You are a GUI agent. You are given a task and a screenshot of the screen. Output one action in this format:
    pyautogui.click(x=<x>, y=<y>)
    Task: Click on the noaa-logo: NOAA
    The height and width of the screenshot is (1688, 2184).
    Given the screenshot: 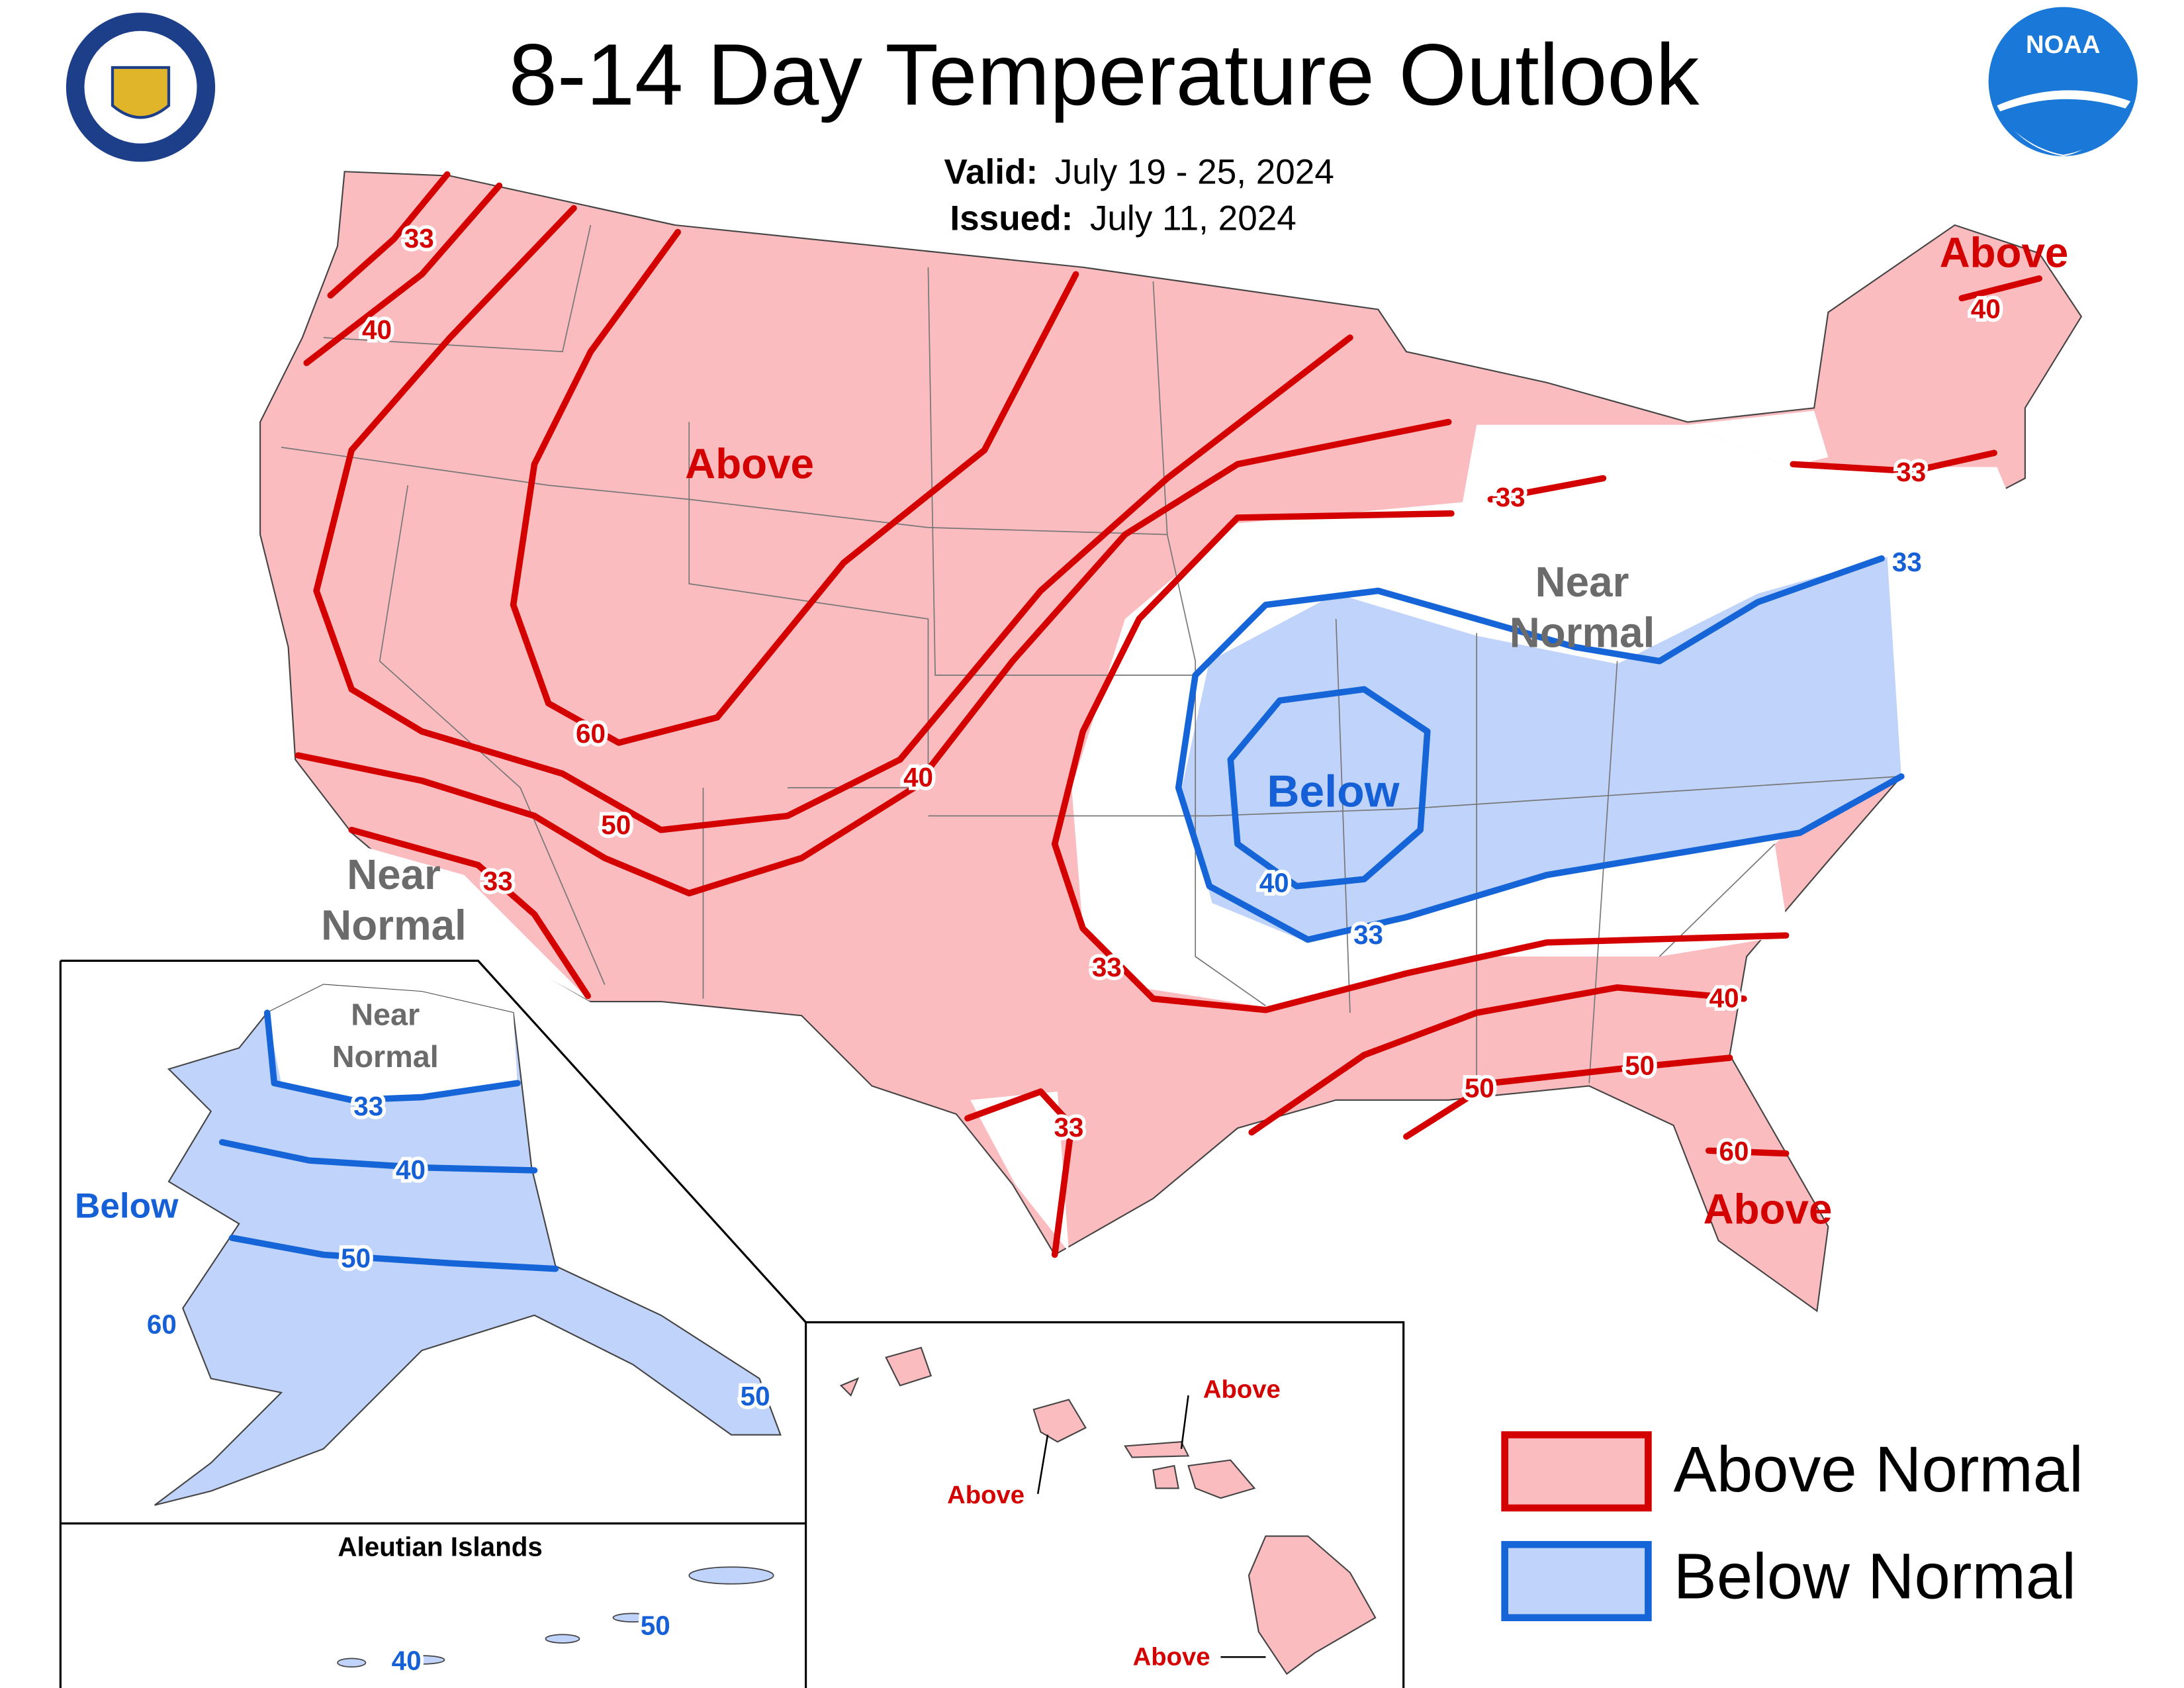 What is the action you would take?
    pyautogui.click(x=2063, y=81)
    